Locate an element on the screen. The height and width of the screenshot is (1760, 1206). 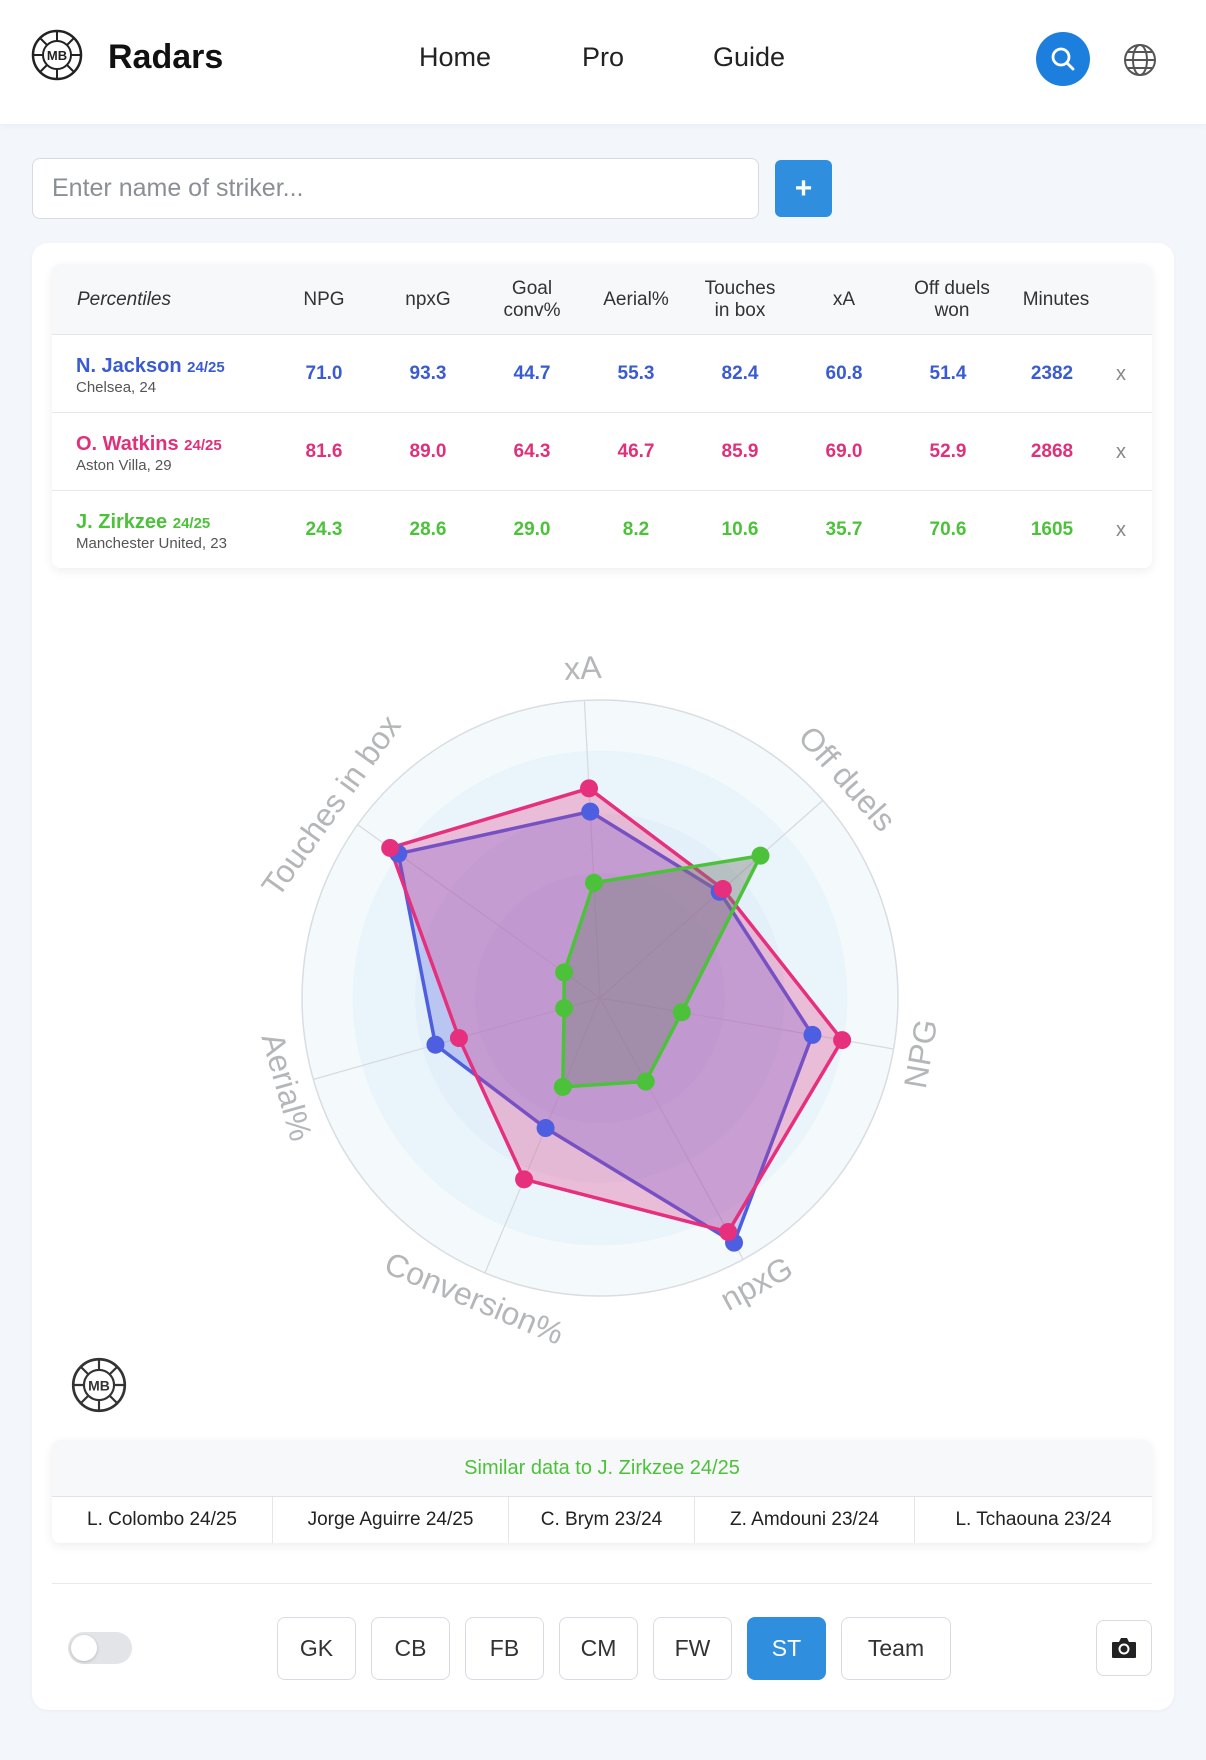
mb-watermark-icon: MB is located at coordinates (99, 1385).